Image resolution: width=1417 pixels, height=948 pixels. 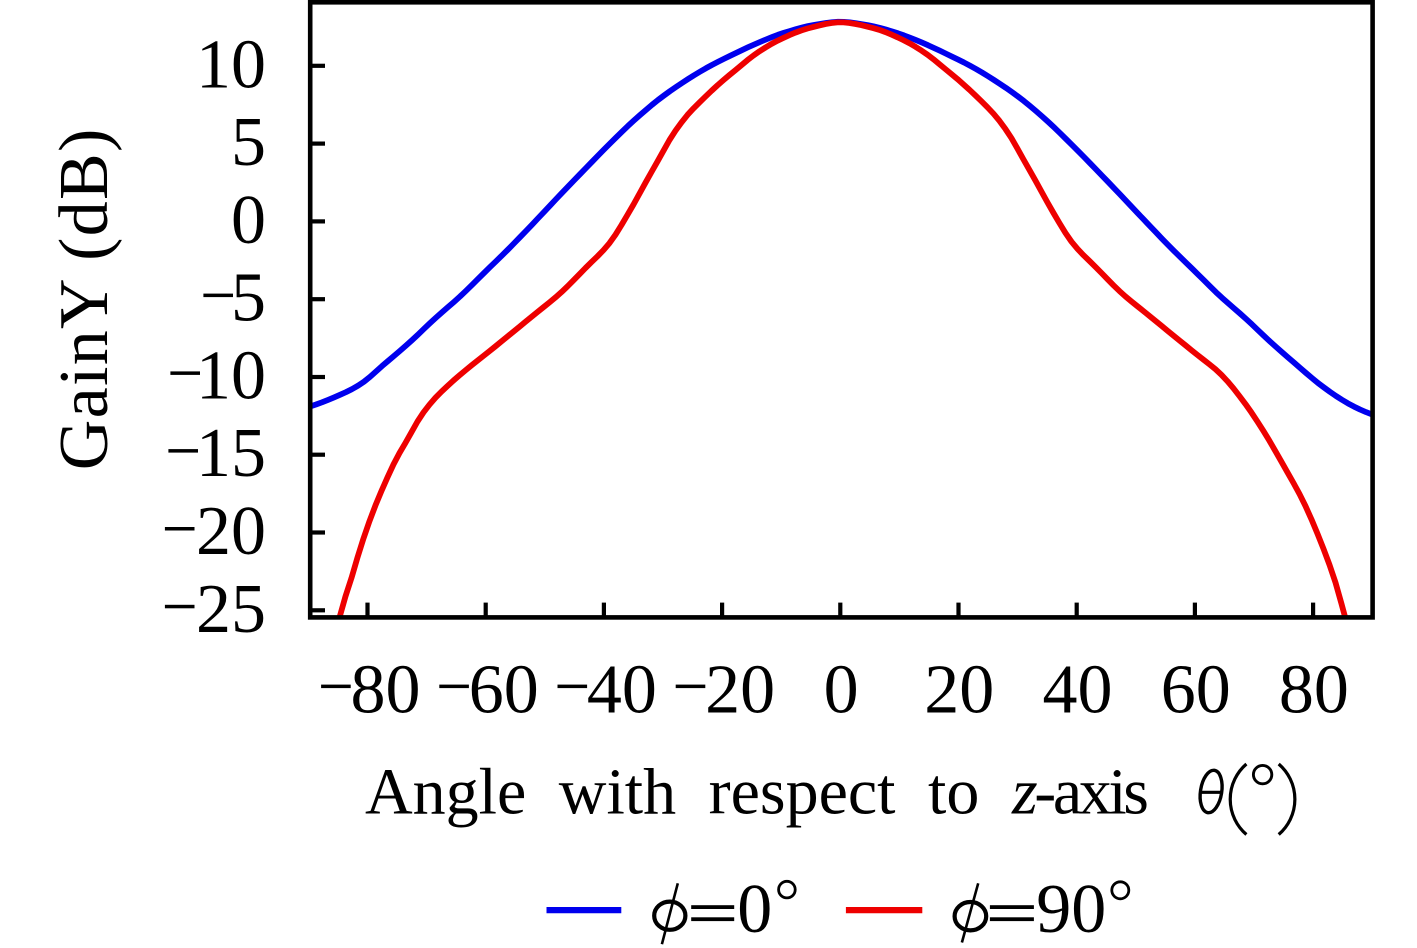 I want to click on svg-text: GainY (dB), so click(x=84, y=298).